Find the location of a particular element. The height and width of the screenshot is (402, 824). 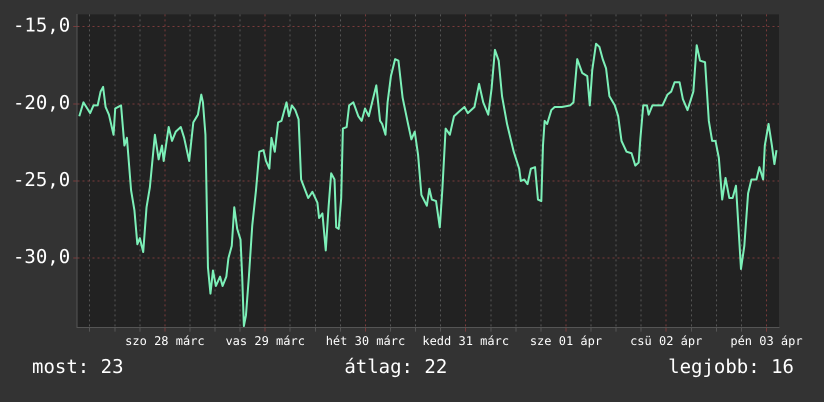

text: átlag: 22 is located at coordinates (396, 367).